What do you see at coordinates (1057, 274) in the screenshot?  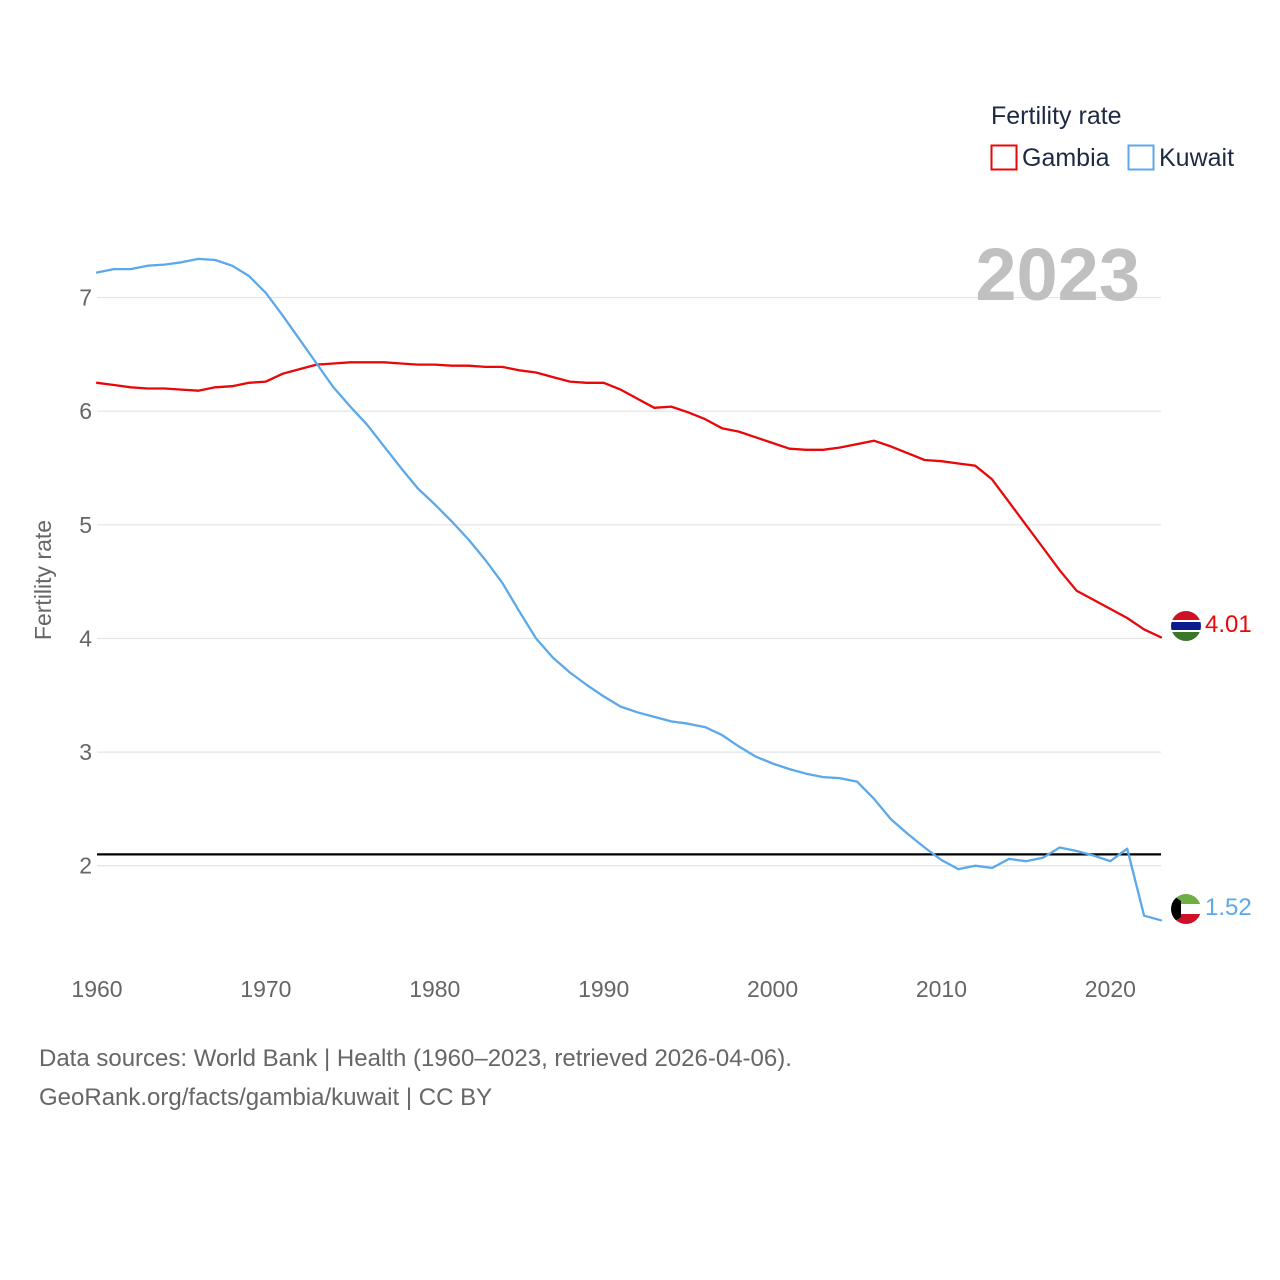 I see `year-label: 2023` at bounding box center [1057, 274].